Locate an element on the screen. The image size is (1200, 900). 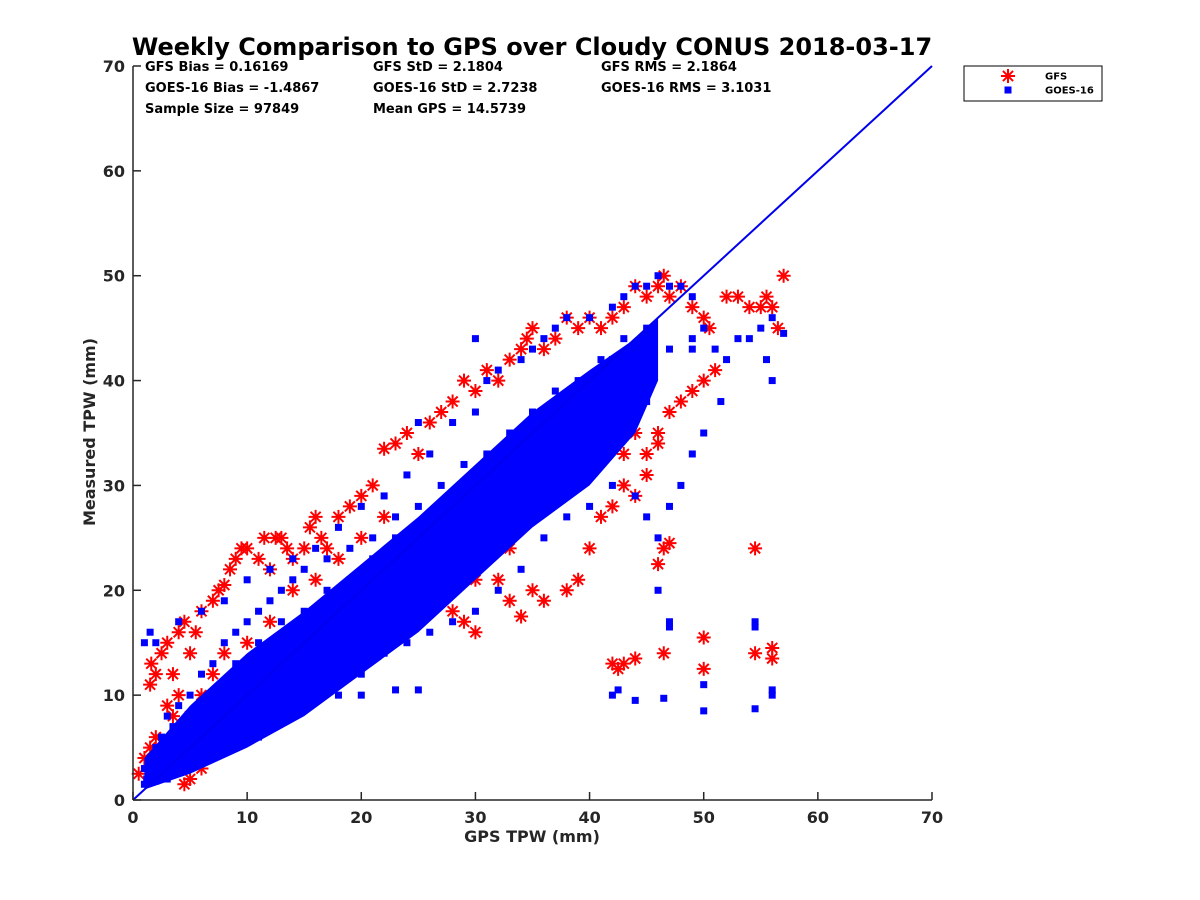
stat-text: GOES-16 StD = 2.7238 is located at coordinates (455, 88).